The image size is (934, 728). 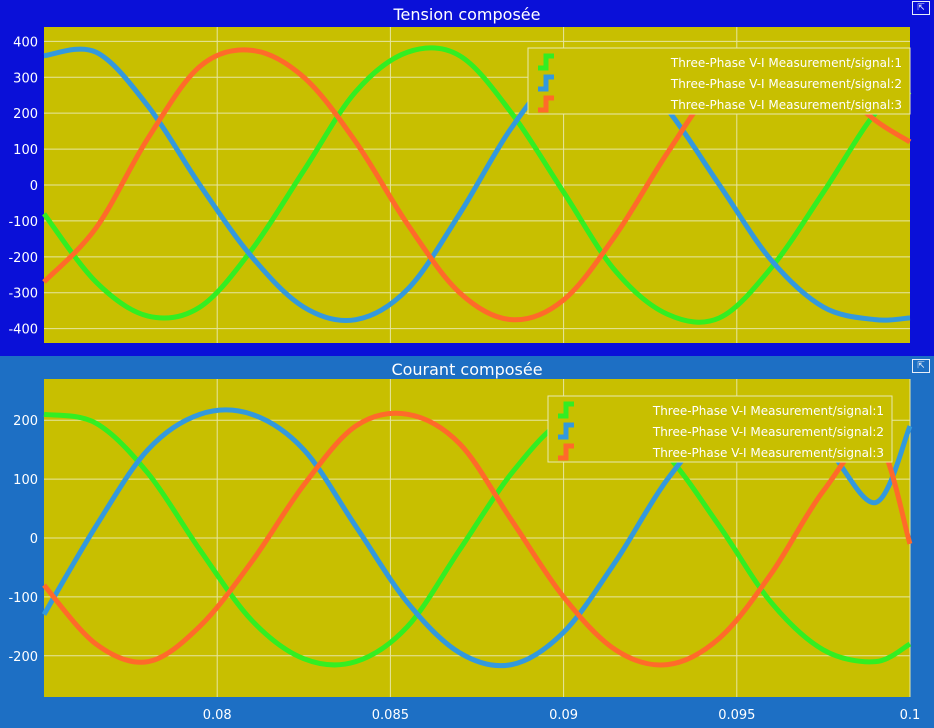 What do you see at coordinates (786, 84) in the screenshot?
I see `voltage-legend-label-2: Three-Phase V-I Measurement/signal:2` at bounding box center [786, 84].